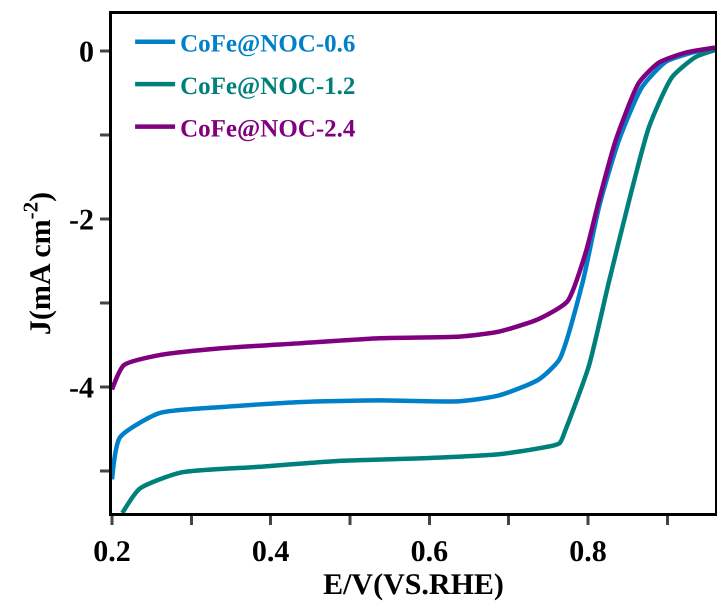 The height and width of the screenshot is (609, 717). I want to click on y-tick-label: 0, so click(86, 51).